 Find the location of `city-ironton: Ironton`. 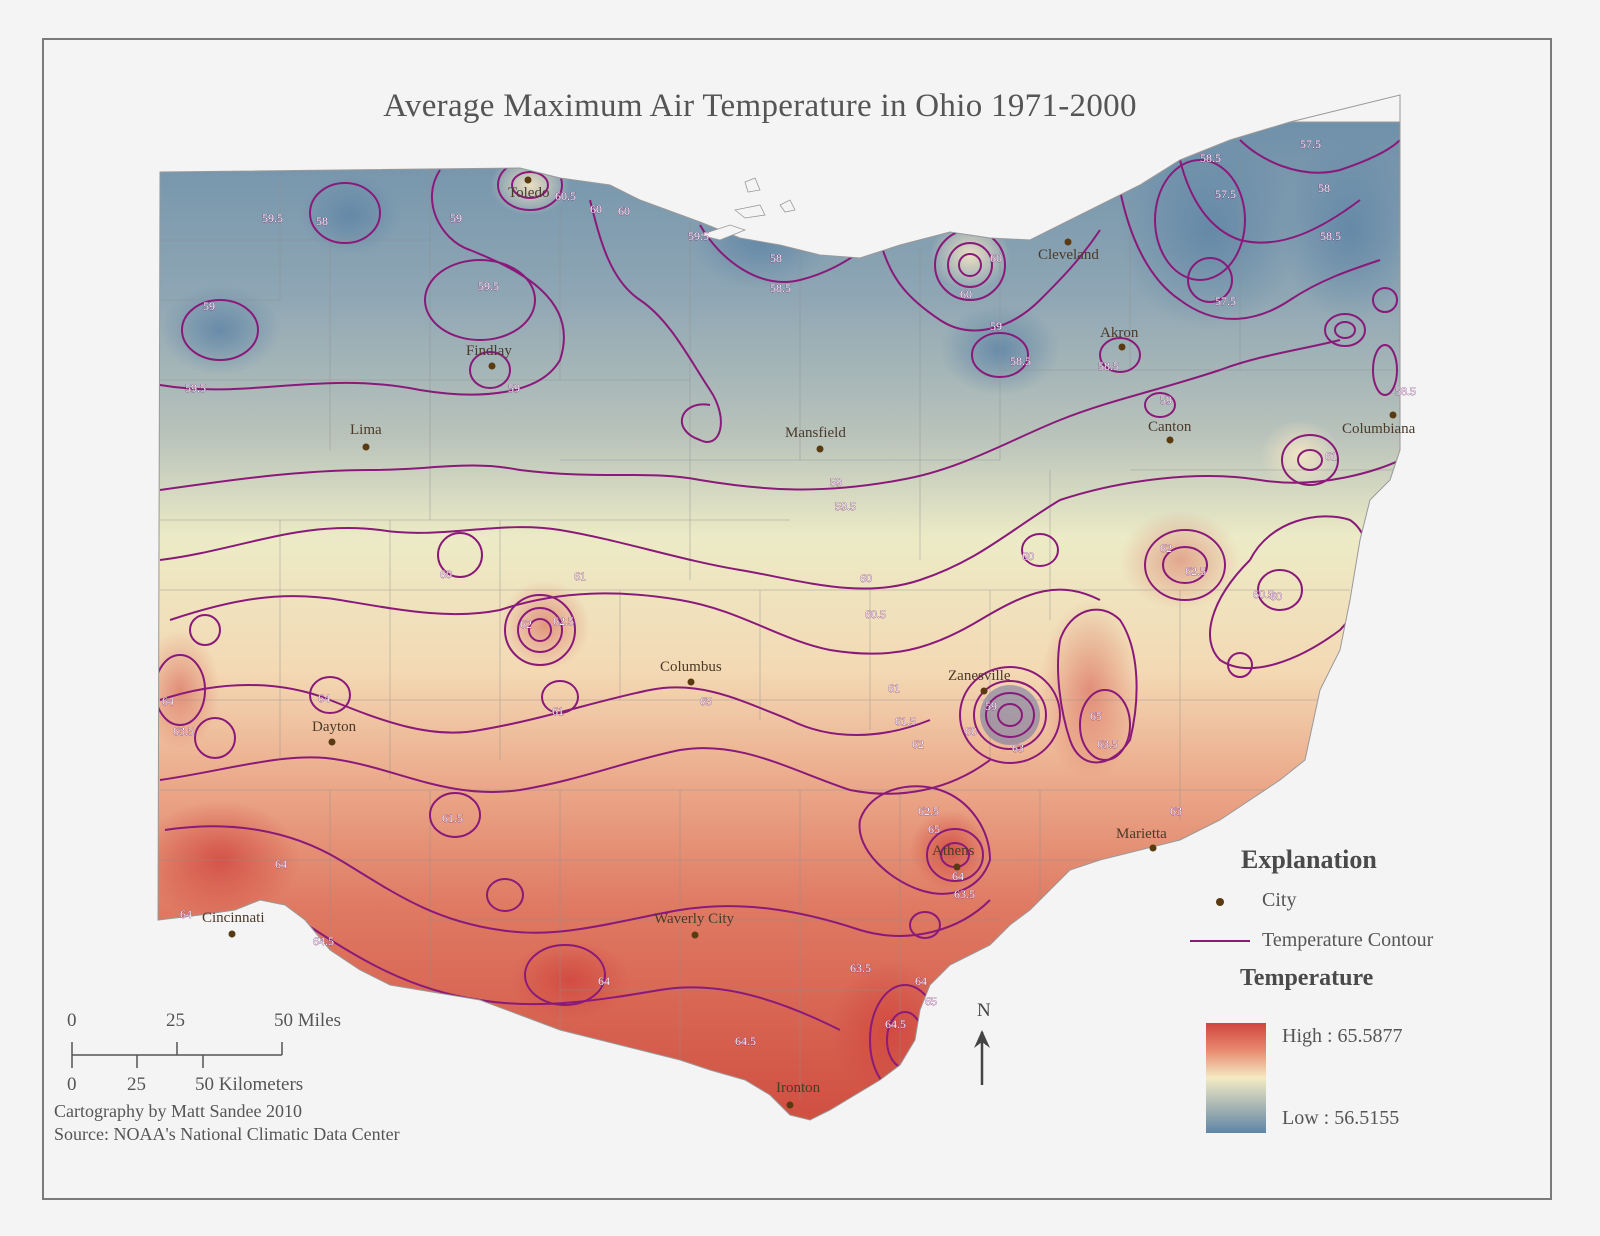

city-ironton: Ironton is located at coordinates (798, 1094).